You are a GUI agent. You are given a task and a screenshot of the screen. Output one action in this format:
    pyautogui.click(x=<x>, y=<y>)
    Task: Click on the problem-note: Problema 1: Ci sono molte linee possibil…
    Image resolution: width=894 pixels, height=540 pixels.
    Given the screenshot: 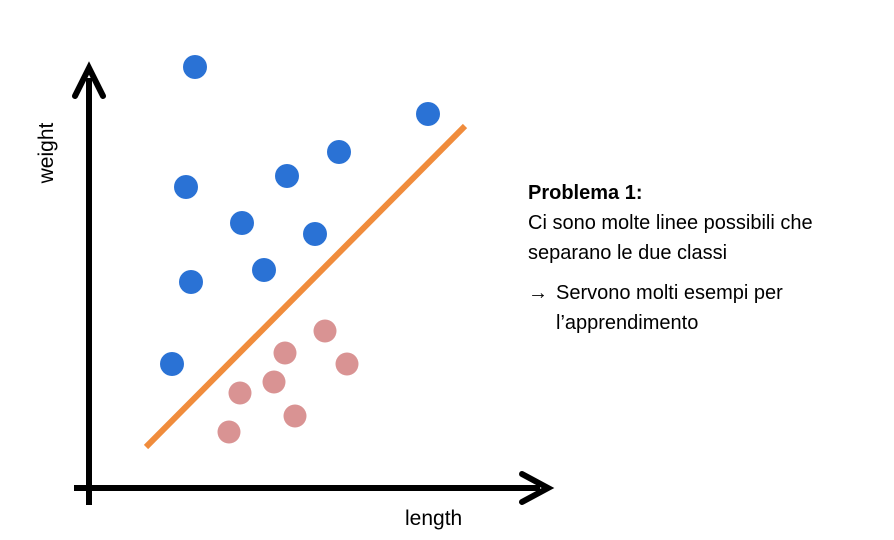 What is the action you would take?
    pyautogui.click(x=698, y=258)
    